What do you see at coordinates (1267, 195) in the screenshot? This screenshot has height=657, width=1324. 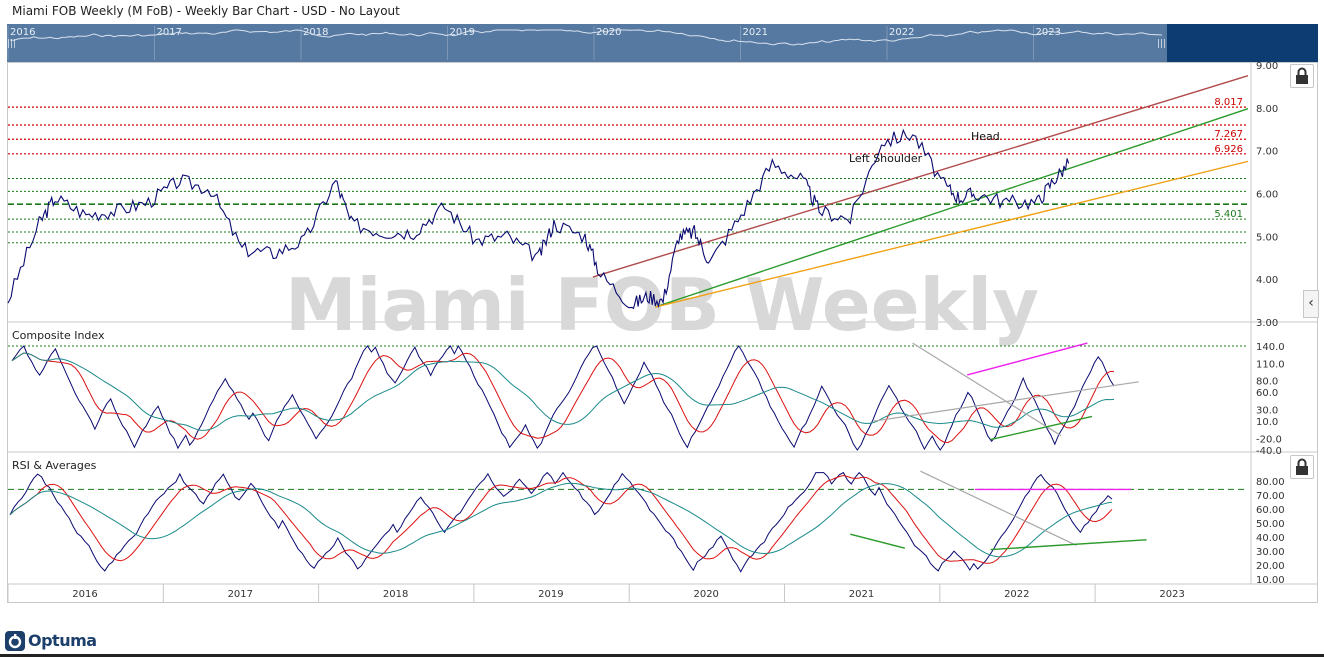 I see `price-y-tick: 6.00` at bounding box center [1267, 195].